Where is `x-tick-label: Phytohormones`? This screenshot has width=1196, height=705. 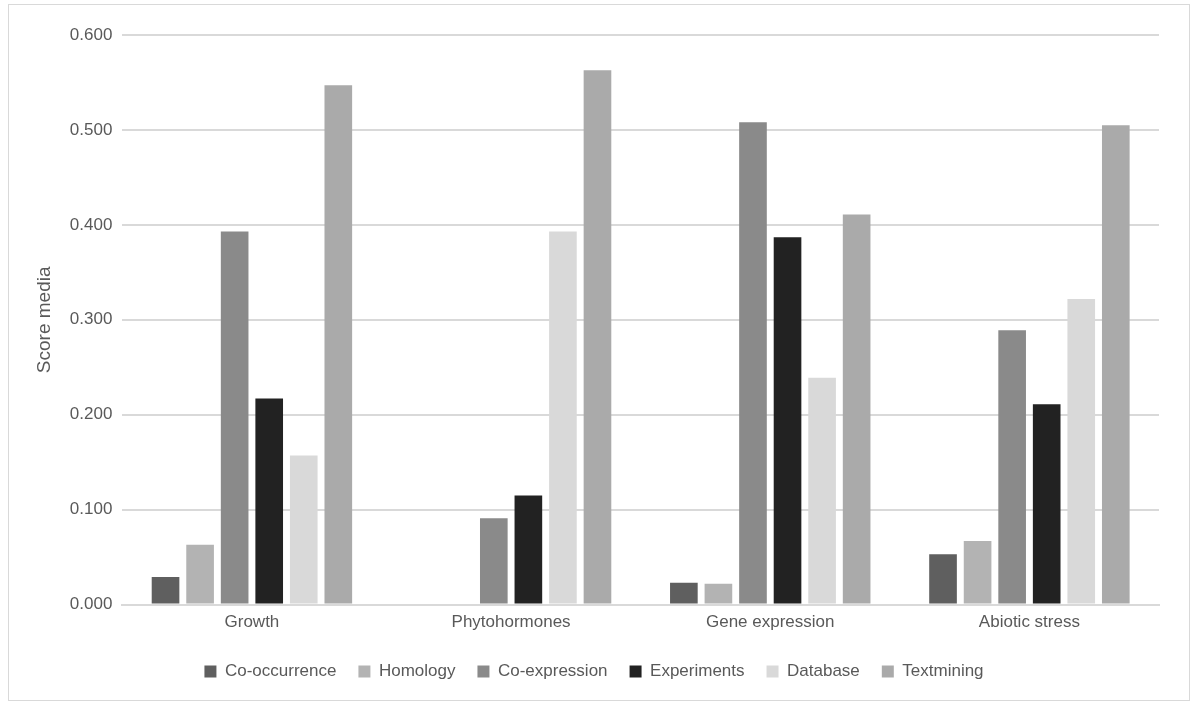
x-tick-label: Phytohormones is located at coordinates (511, 622).